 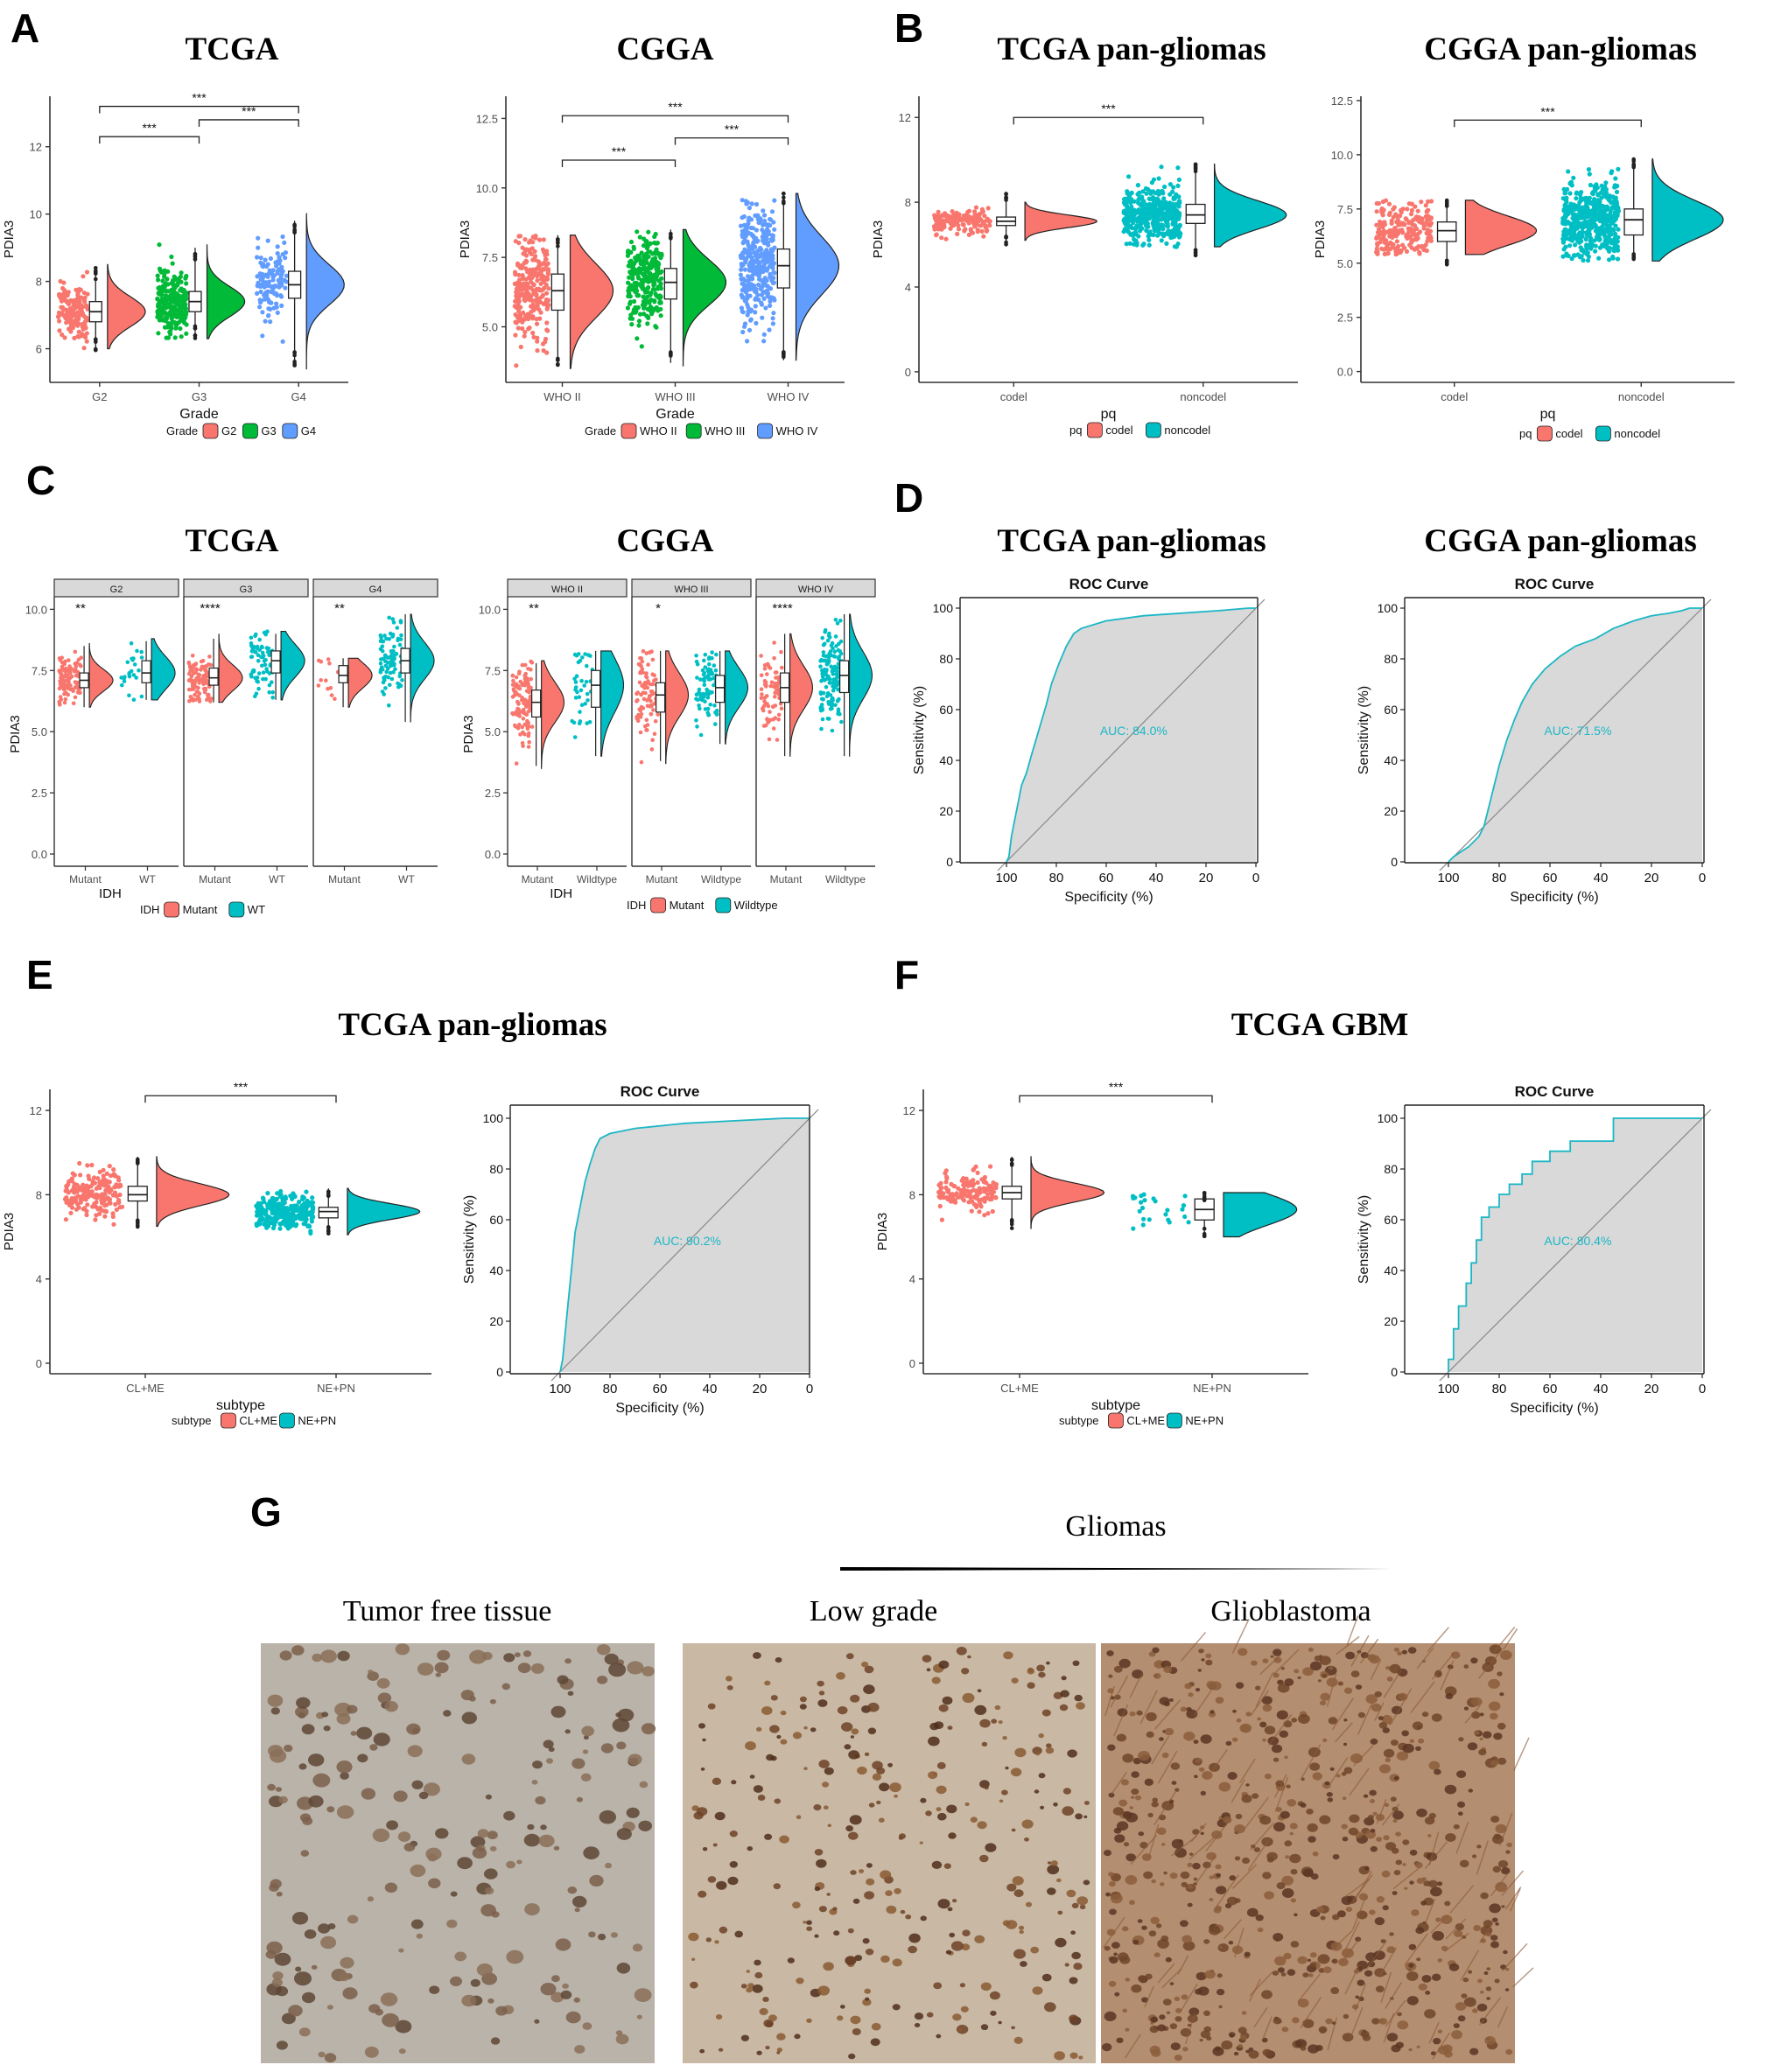 I want to click on legend-label: Mutant, so click(x=687, y=905).